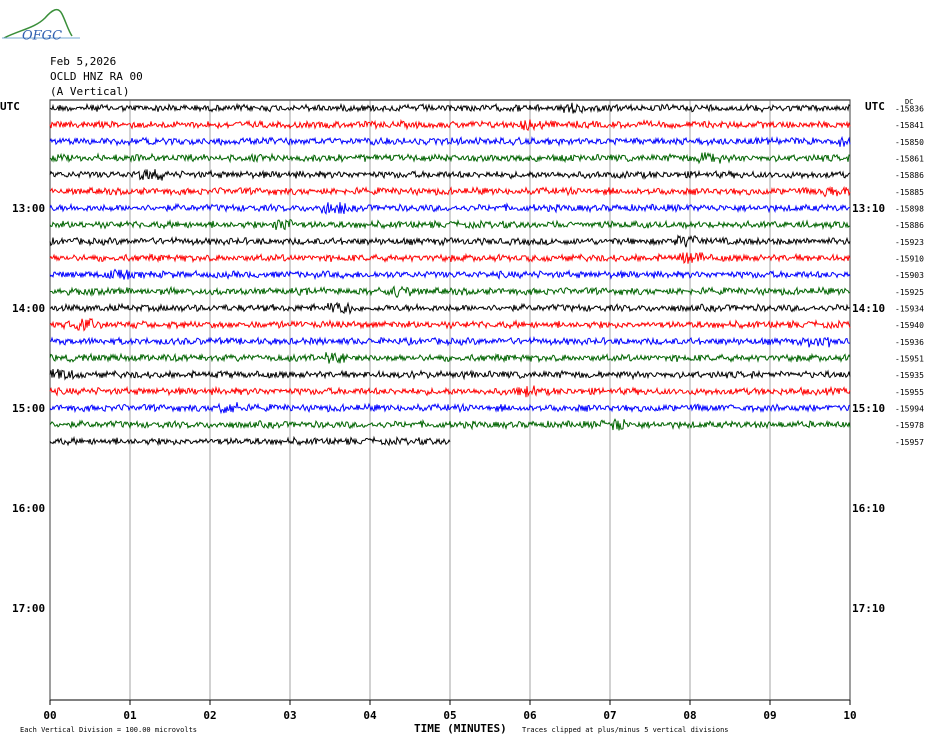 The height and width of the screenshot is (744, 930). What do you see at coordinates (130, 715) in the screenshot?
I see `x-tick-label: 01` at bounding box center [130, 715].